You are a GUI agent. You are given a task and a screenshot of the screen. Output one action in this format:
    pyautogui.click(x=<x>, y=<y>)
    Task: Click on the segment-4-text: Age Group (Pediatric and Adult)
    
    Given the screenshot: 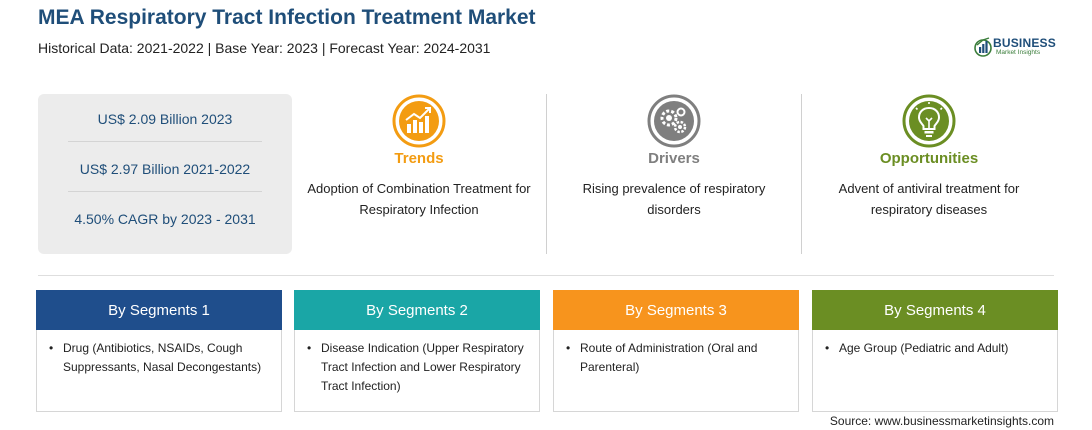 What is the action you would take?
    pyautogui.click(x=924, y=348)
    